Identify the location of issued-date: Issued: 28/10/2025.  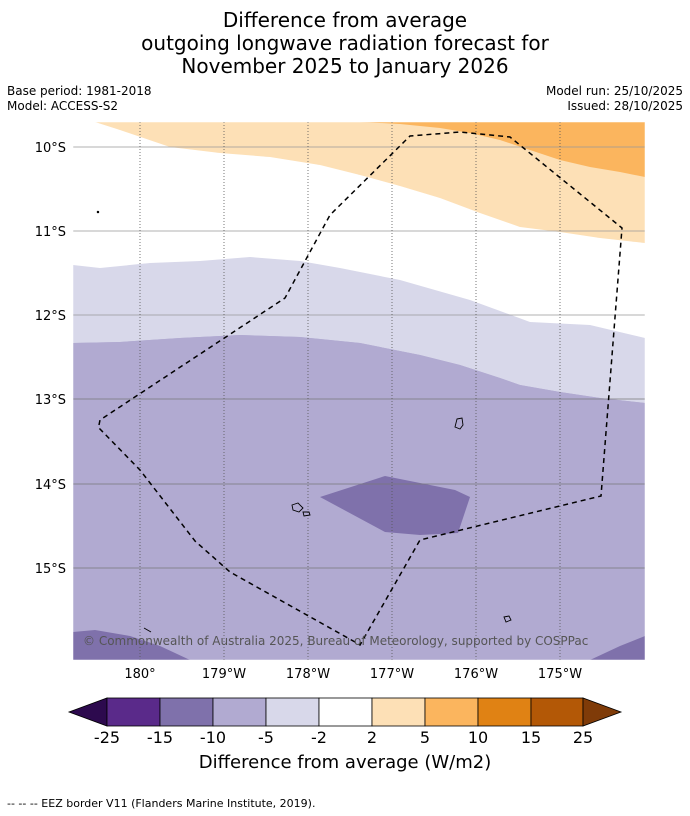
(625, 106).